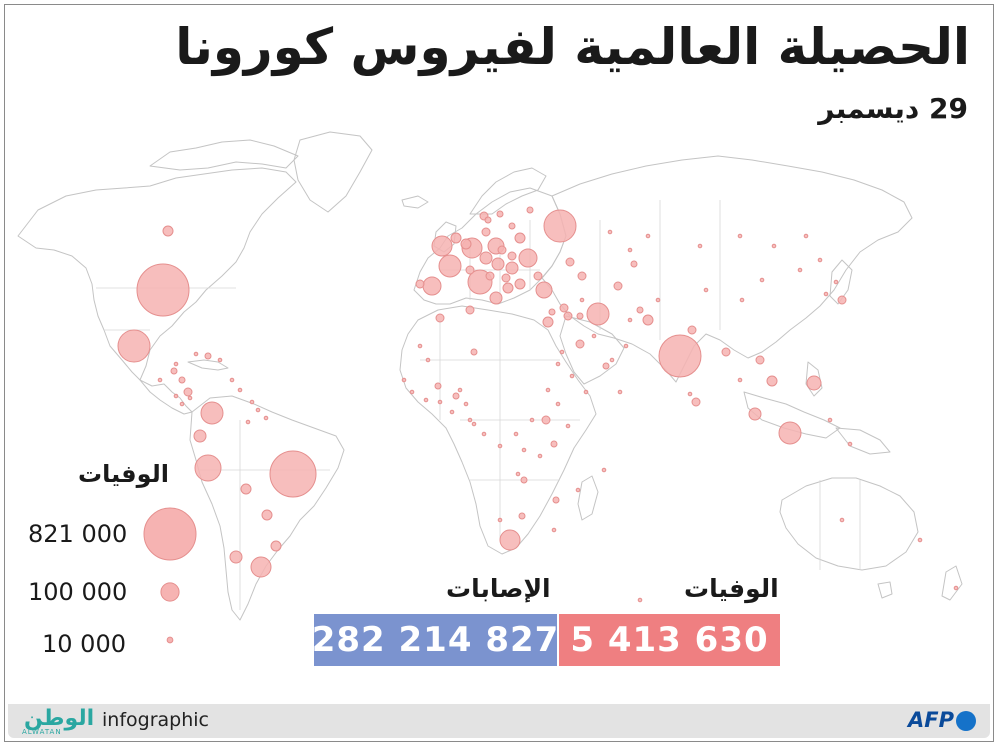 The height and width of the screenshot is (748, 1000). I want to click on japan, so click(841, 282).